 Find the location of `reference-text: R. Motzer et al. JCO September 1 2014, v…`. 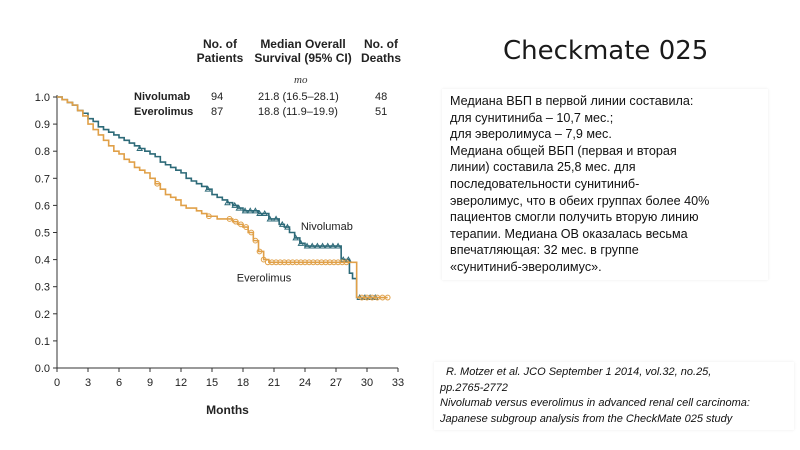

reference-text: R. Motzer et al. JCO September 1 2014, v… is located at coordinates (614, 396).